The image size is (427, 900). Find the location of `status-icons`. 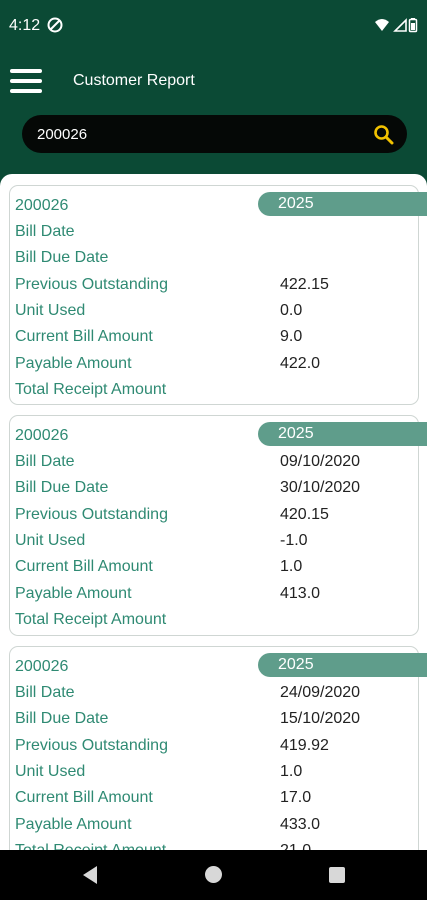

status-icons is located at coordinates (396, 25).